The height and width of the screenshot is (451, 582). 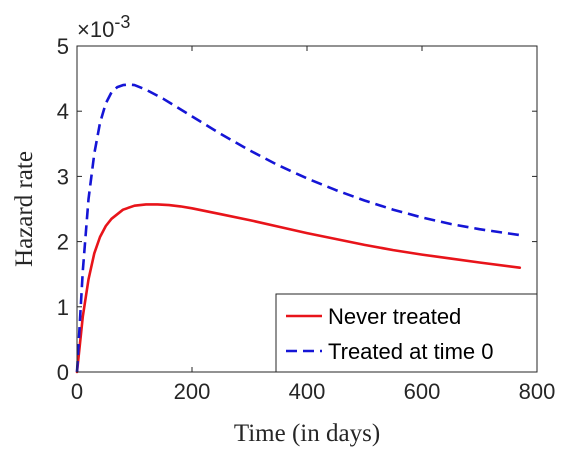 I want to click on legend-label-never-treated: Never treated, so click(x=394, y=316).